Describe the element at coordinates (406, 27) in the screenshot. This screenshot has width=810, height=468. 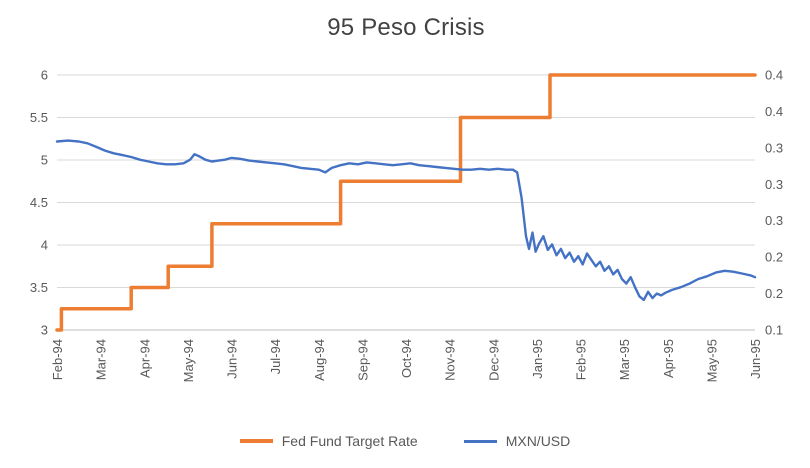
I see `chart-title: 95 Peso Crisis` at that location.